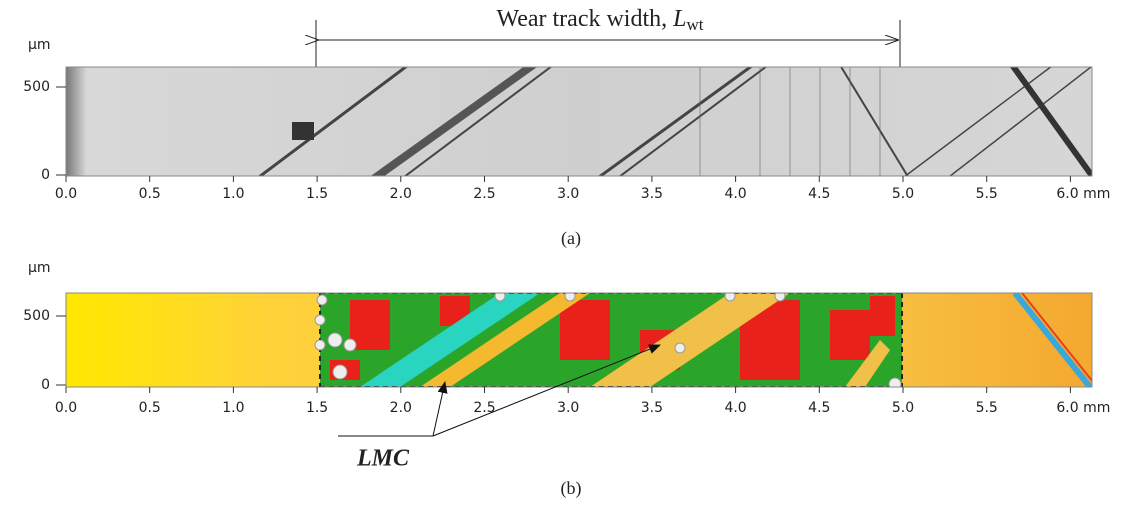 Image resolution: width=1138 pixels, height=510 pixels. I want to click on figure-title: Wear track width, Lwt, so click(599, 20).